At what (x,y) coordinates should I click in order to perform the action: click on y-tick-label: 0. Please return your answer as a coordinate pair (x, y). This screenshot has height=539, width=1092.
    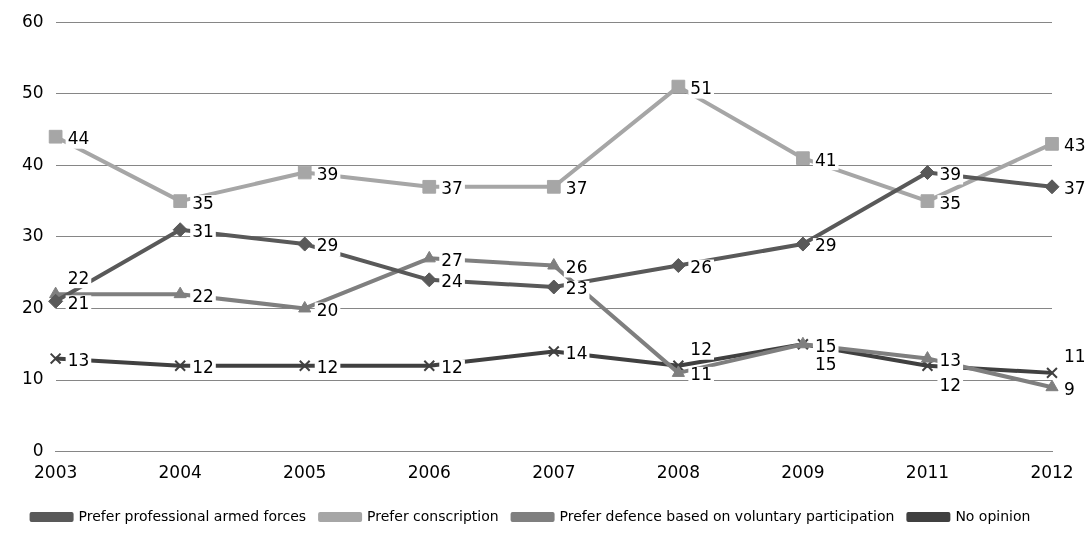
    Looking at the image, I should click on (38, 450).